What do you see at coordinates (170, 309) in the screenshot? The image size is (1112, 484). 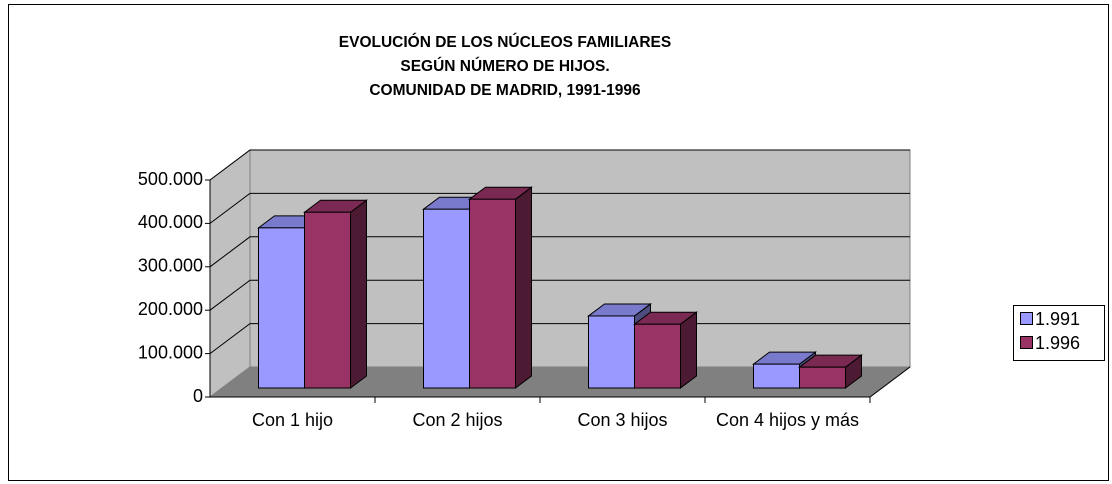 I see `y-tick-label: 200.000` at bounding box center [170, 309].